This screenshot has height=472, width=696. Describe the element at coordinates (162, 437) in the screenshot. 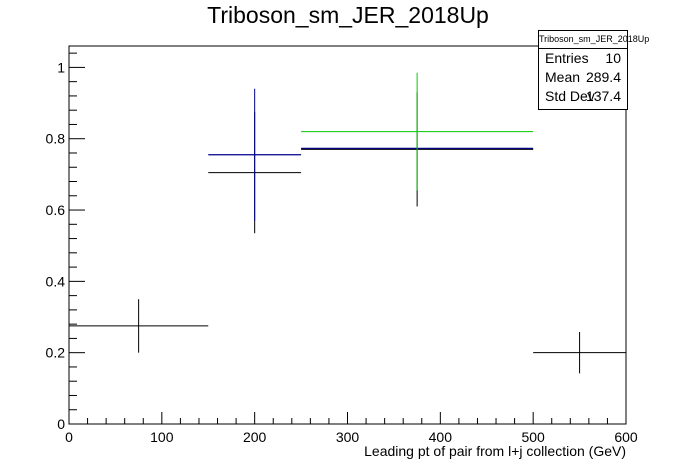

I see `x-tick-label: 100` at that location.